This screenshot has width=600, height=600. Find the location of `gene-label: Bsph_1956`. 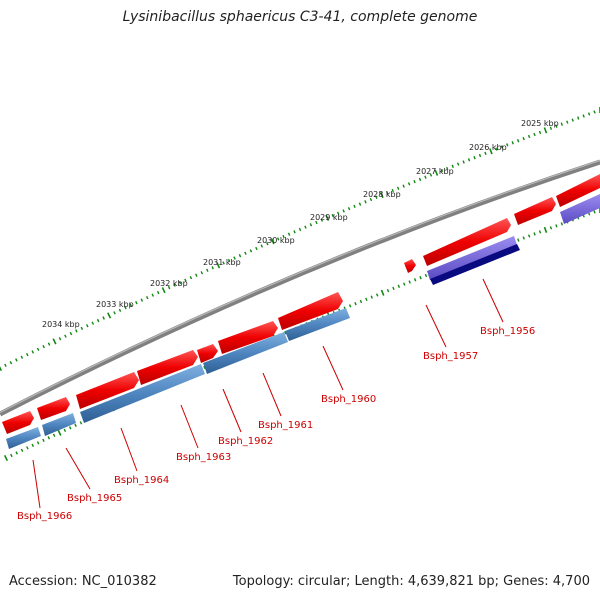

gene-label: Bsph_1956 is located at coordinates (507, 331).